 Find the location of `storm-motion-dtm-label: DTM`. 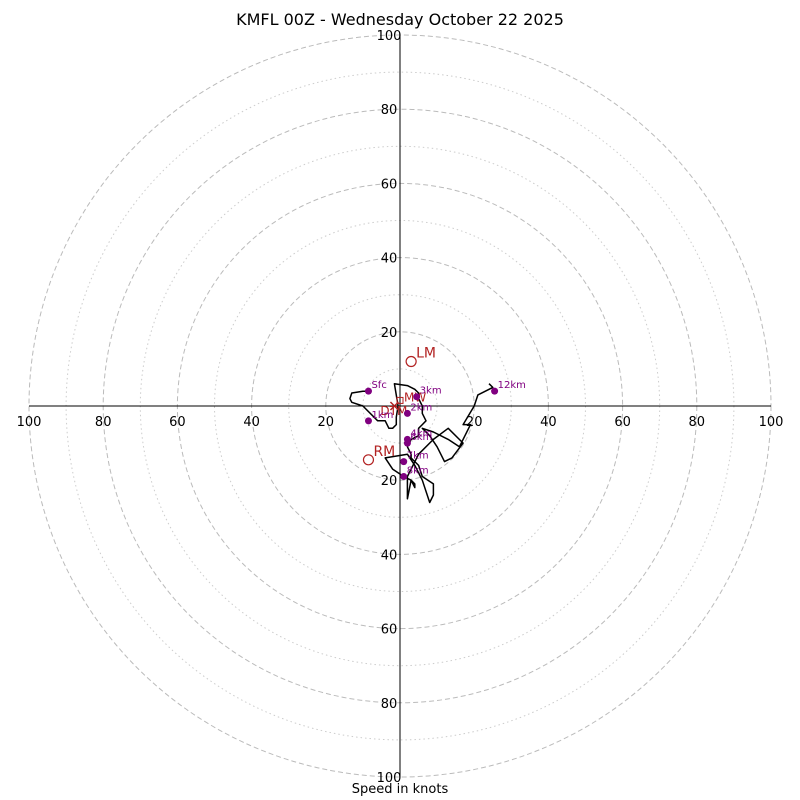

storm-motion-dtm-label: DTM is located at coordinates (393, 411).